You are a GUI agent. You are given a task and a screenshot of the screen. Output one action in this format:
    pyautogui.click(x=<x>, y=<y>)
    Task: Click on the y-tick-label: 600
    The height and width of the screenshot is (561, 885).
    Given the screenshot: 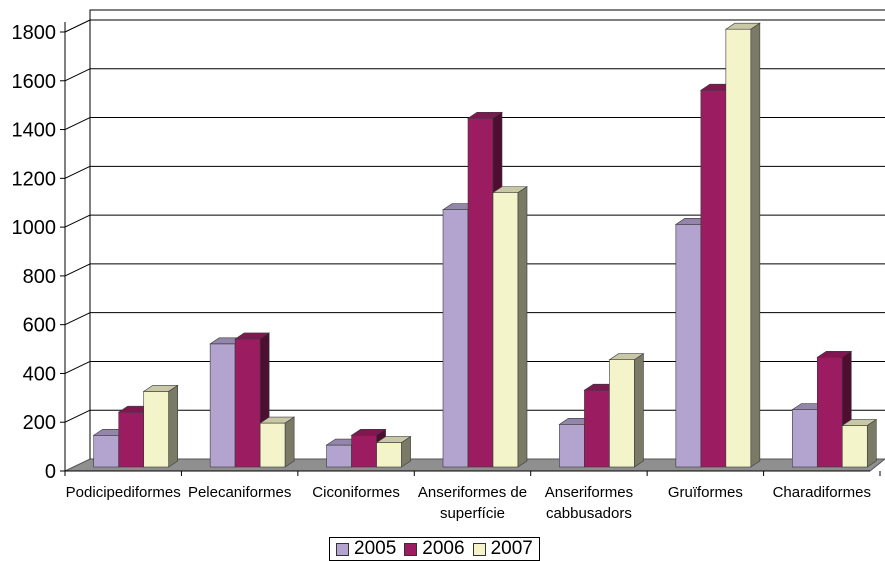 What is the action you would take?
    pyautogui.click(x=39, y=326)
    